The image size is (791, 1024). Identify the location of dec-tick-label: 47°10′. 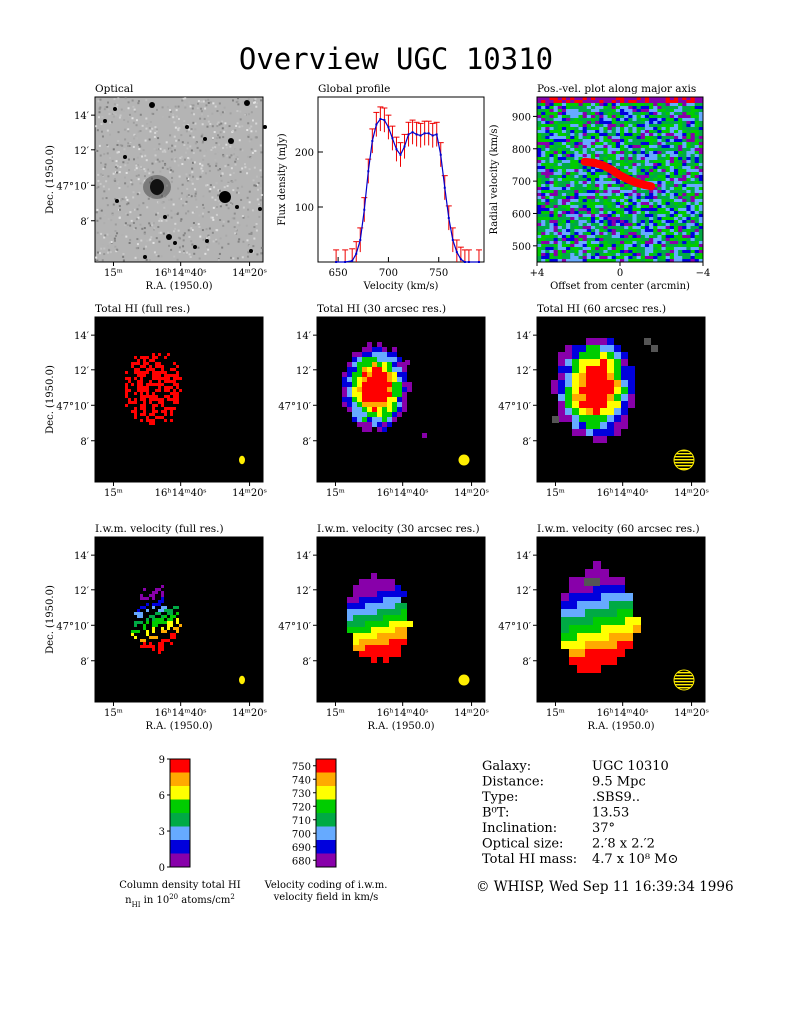
(294, 406).